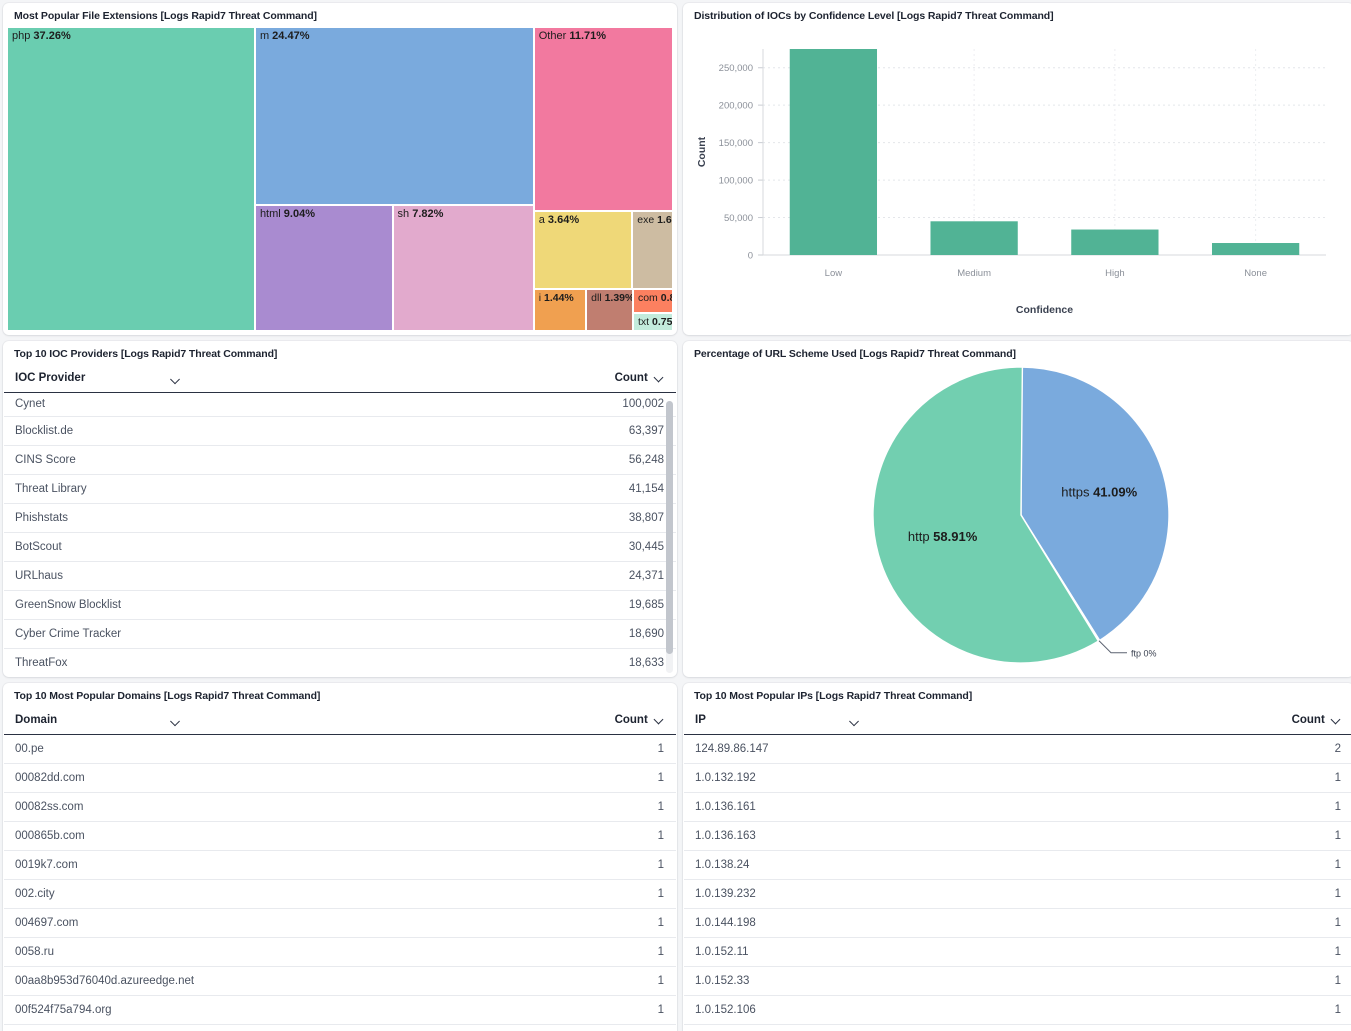  What do you see at coordinates (1184, 749) in the screenshot?
I see `cell-count: 2` at bounding box center [1184, 749].